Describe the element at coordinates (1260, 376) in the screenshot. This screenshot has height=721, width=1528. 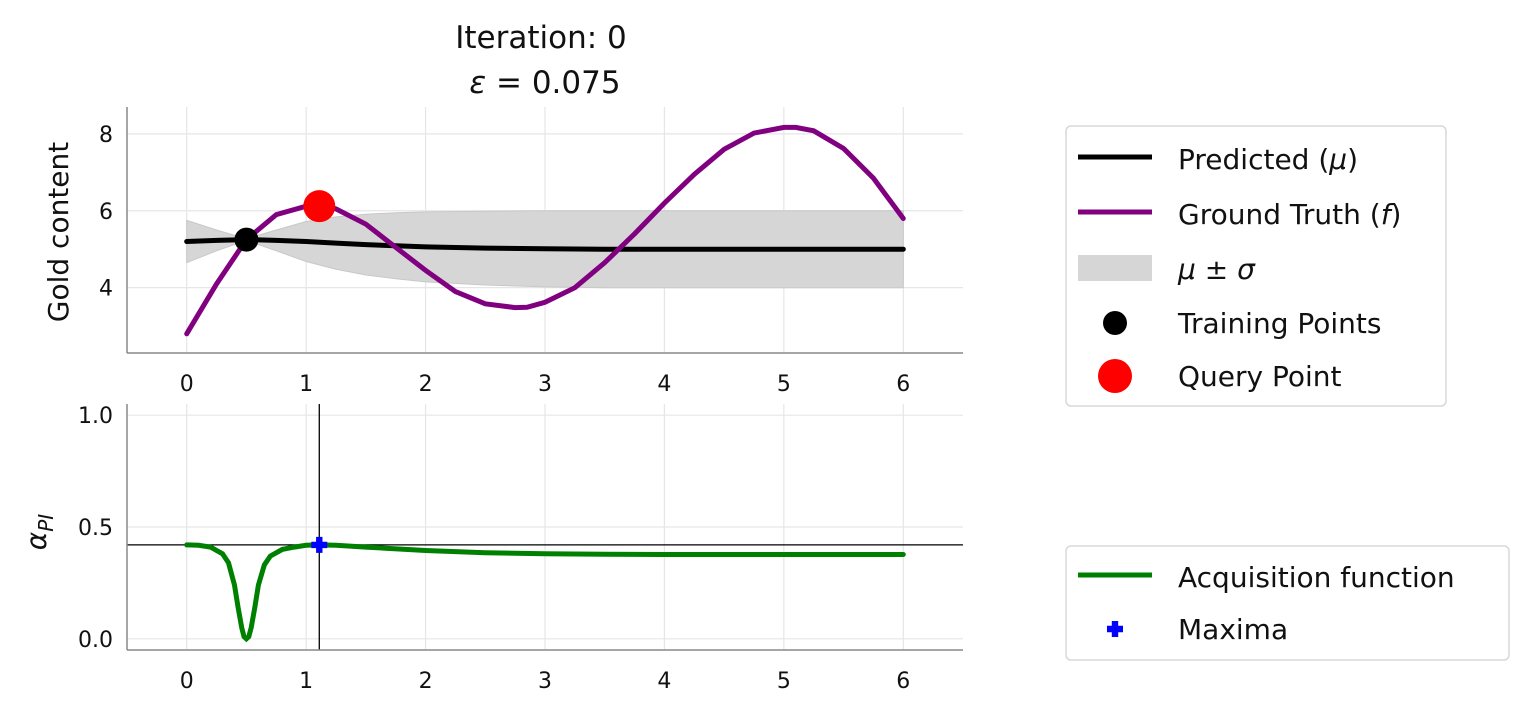
I see `legend-query-label: Query Point` at that location.